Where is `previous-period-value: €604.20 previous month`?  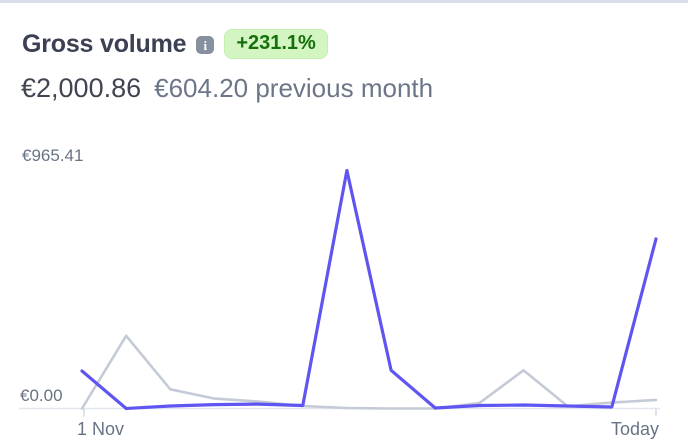
previous-period-value: €604.20 previous month is located at coordinates (294, 88).